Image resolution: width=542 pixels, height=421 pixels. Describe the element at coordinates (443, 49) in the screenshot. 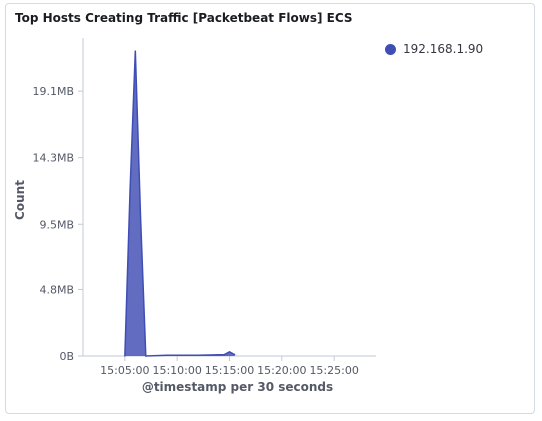

I see `legend-label: 192.168.1.90` at that location.